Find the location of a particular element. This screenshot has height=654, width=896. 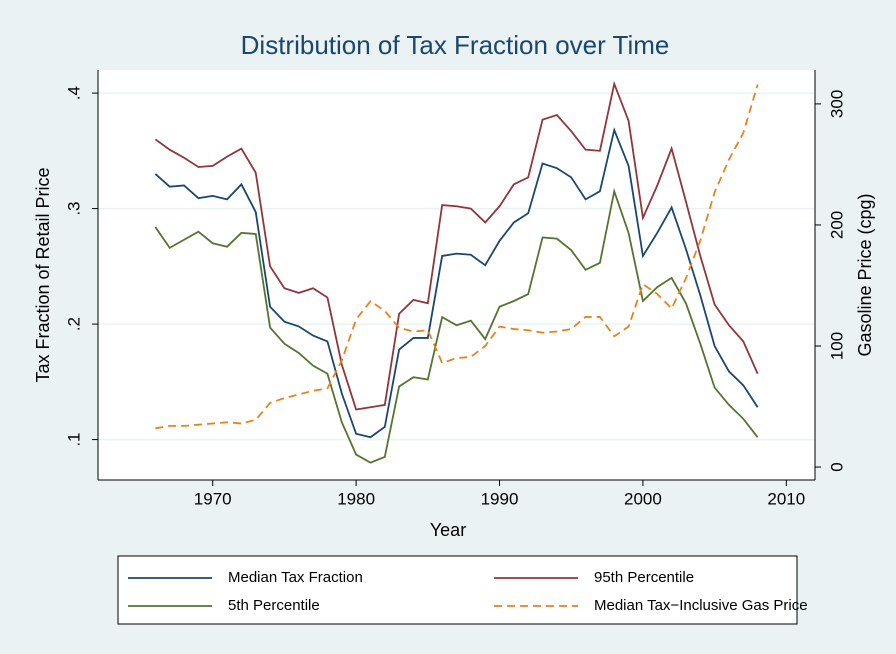

y-axis-label: Tax Fraction of Retail Price is located at coordinates (43, 274).